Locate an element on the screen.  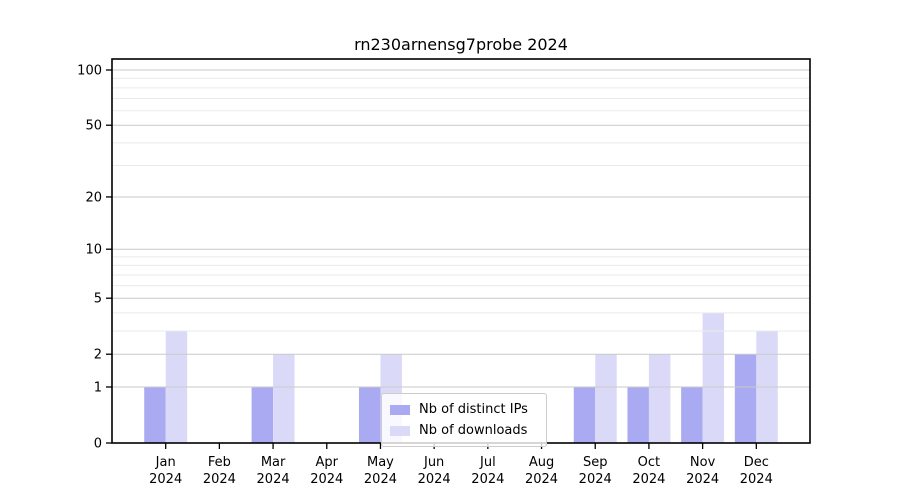
bar-distinct-ips-jan is located at coordinates (155, 414).